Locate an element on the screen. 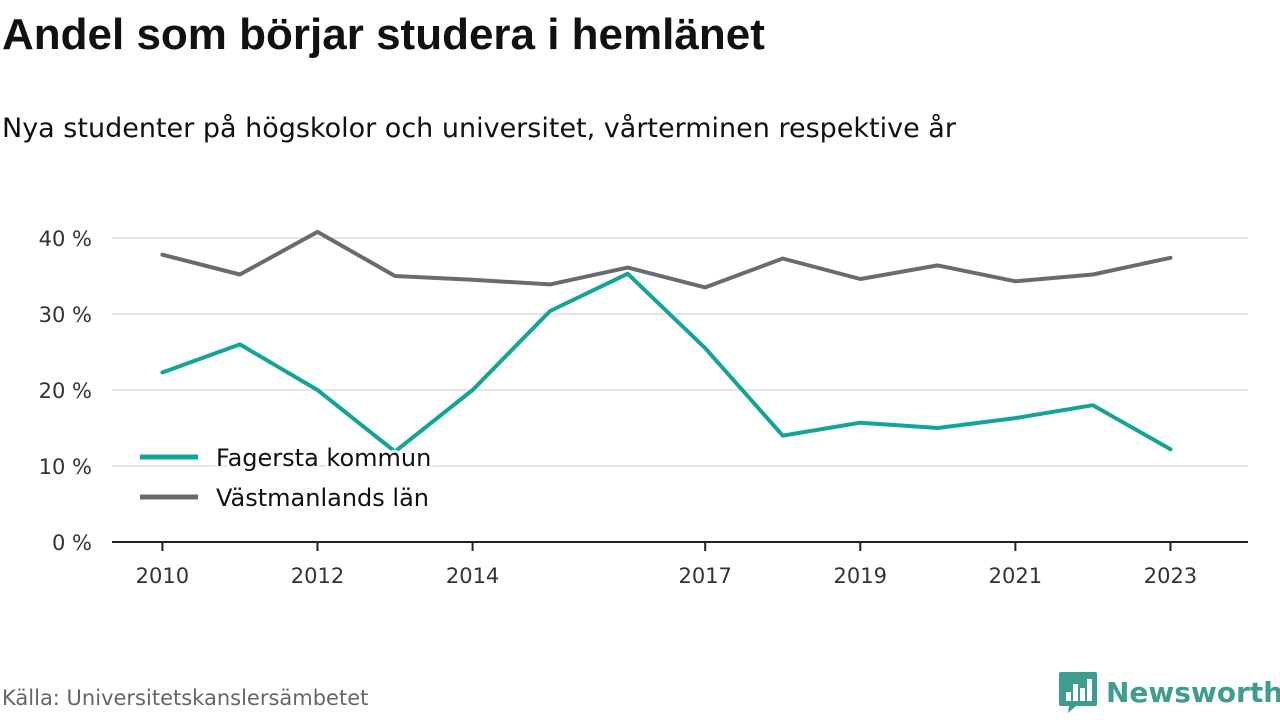  y-tick-label: 20 % is located at coordinates (65, 391).